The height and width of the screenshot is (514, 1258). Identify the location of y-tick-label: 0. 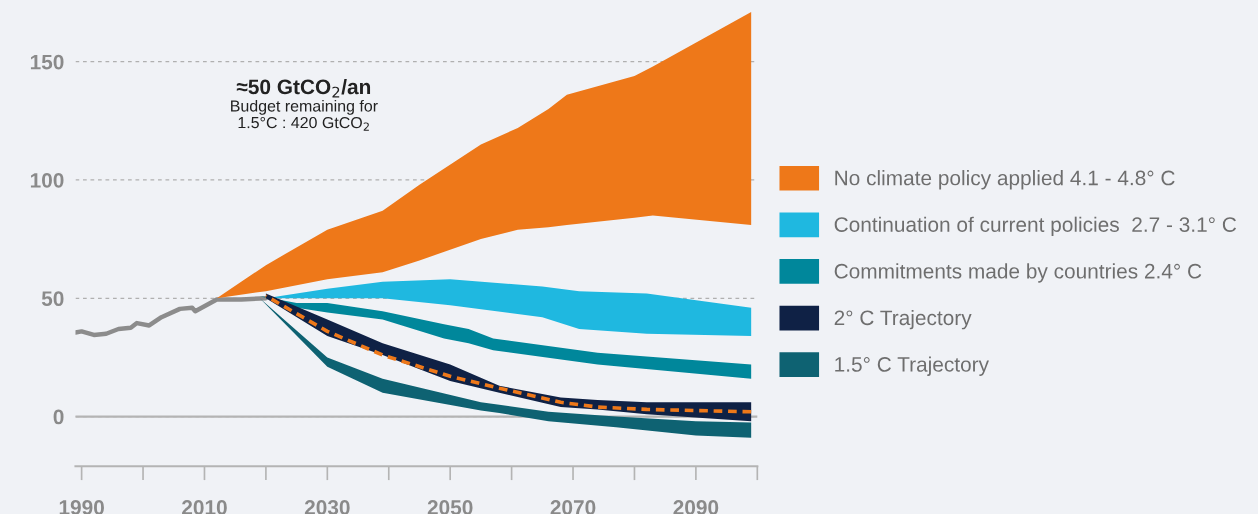
(58, 417).